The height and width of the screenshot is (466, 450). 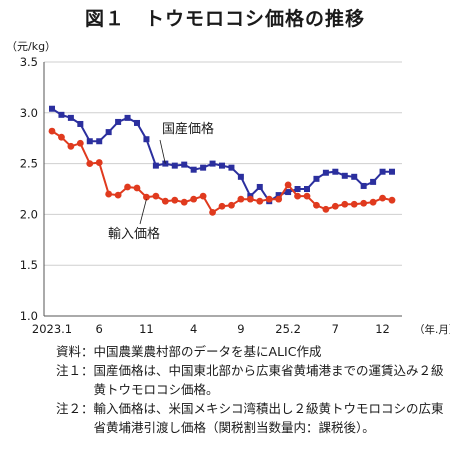 I want to click on domestic-leader-line, so click(x=162, y=151).